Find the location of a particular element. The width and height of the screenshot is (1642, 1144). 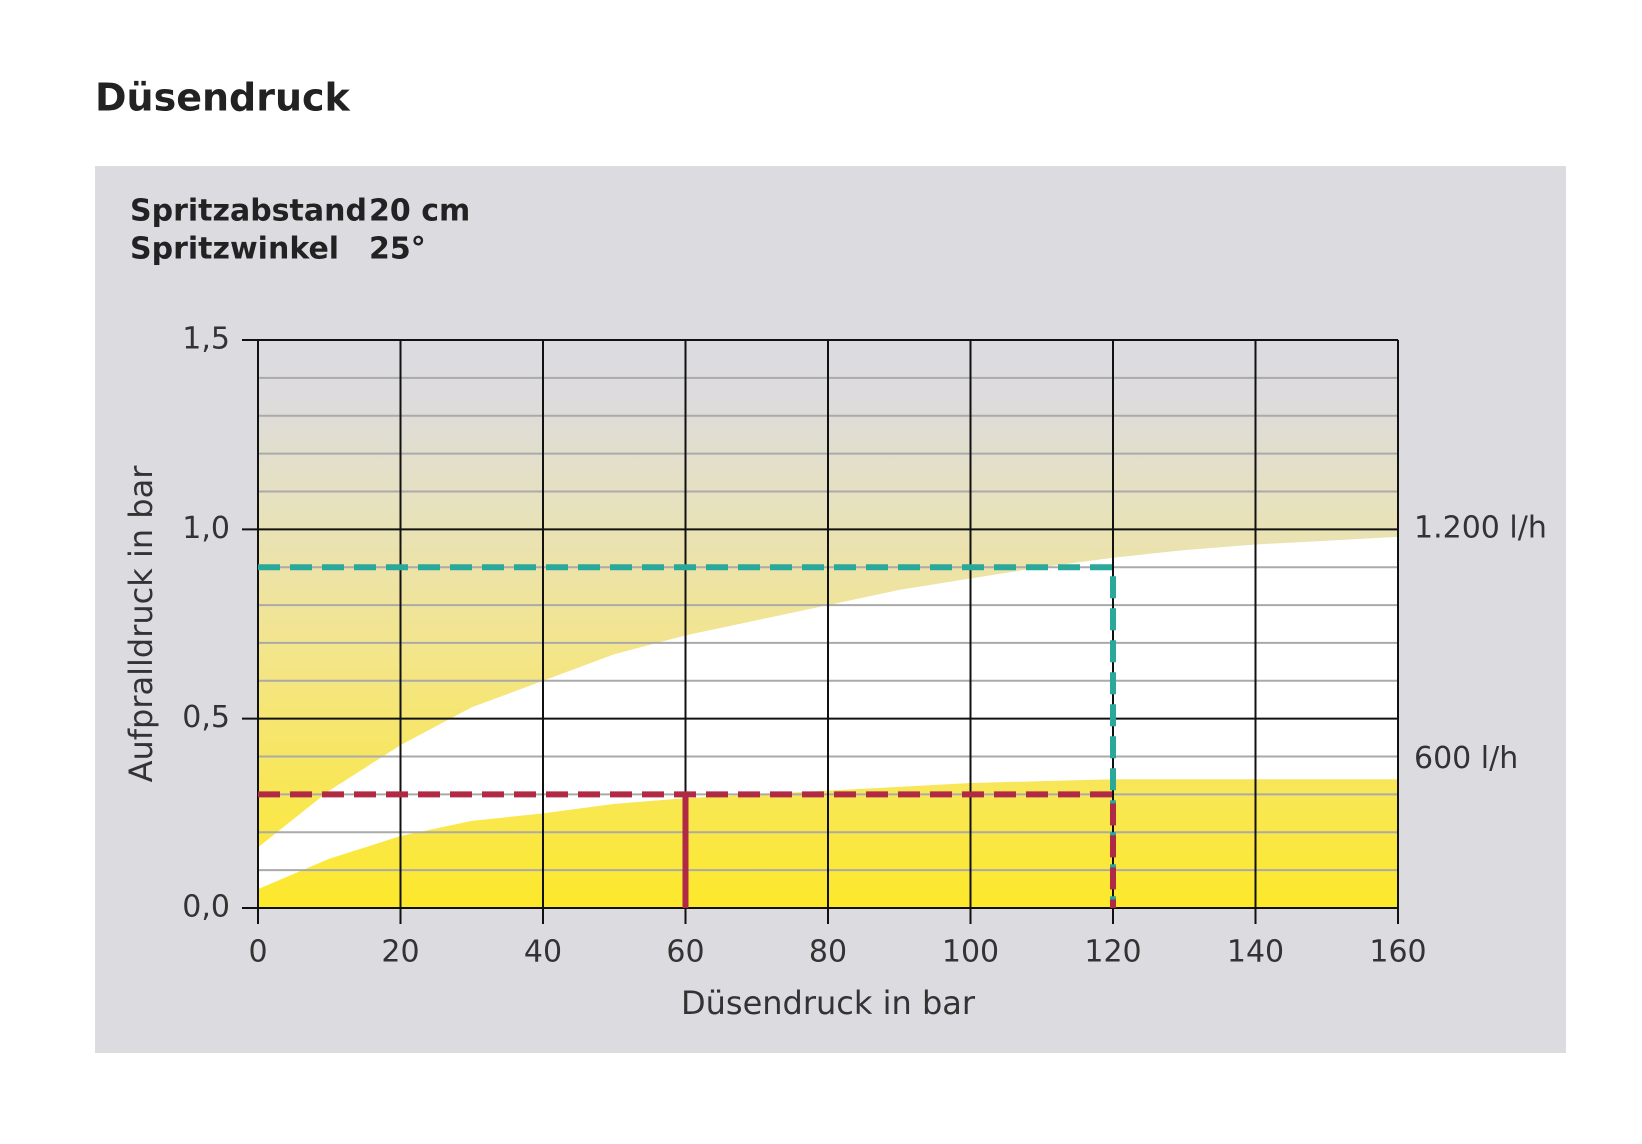

annotation-value: 20 cm is located at coordinates (419, 211).